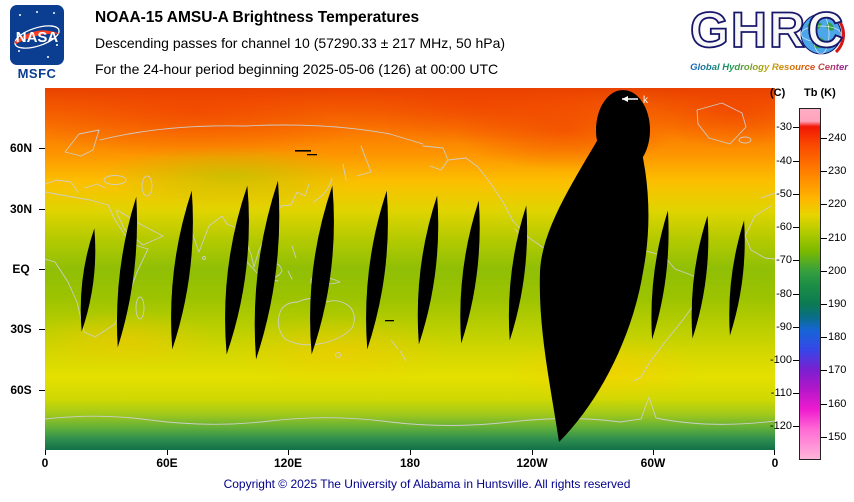 The image size is (854, 502). What do you see at coordinates (837, 271) in the screenshot?
I see `kelvin-tick-label: 200` at bounding box center [837, 271].